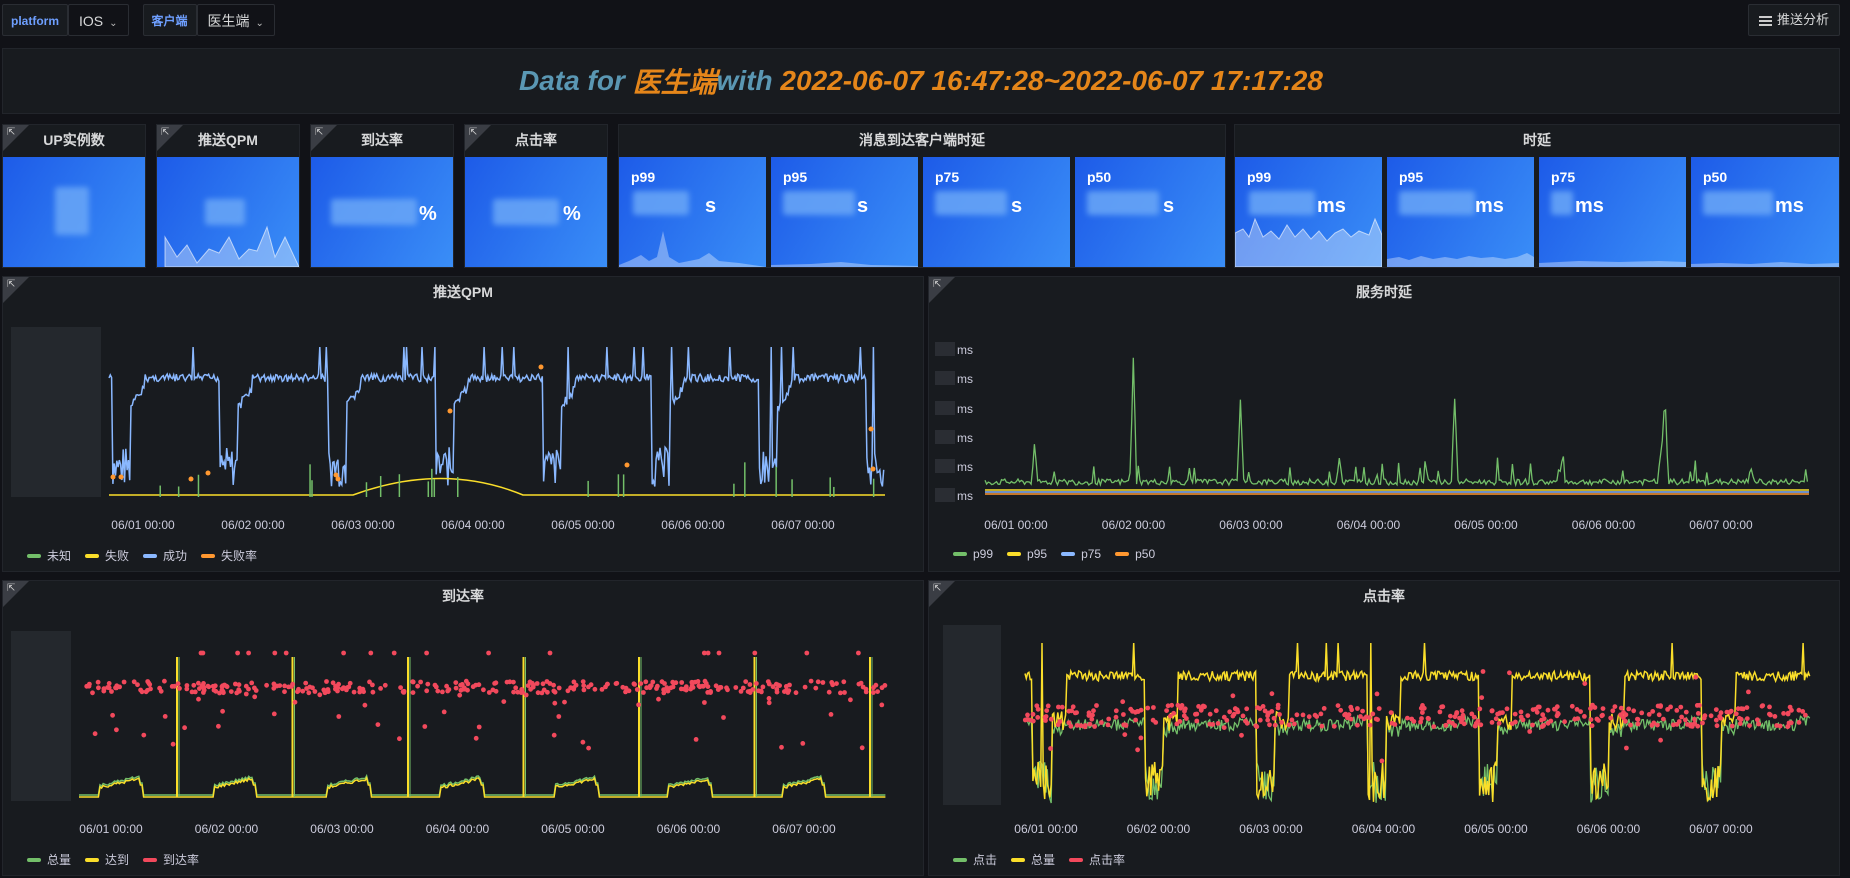 The height and width of the screenshot is (878, 1850). I want to click on legend-item: 失败率, so click(229, 555).